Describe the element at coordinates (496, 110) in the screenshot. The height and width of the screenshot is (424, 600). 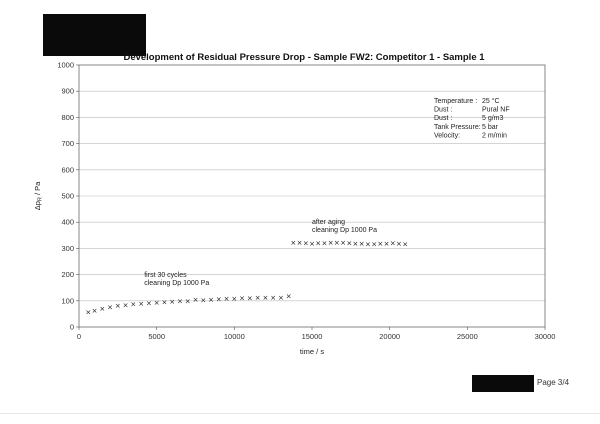
I see `info-value: Pural NF` at that location.